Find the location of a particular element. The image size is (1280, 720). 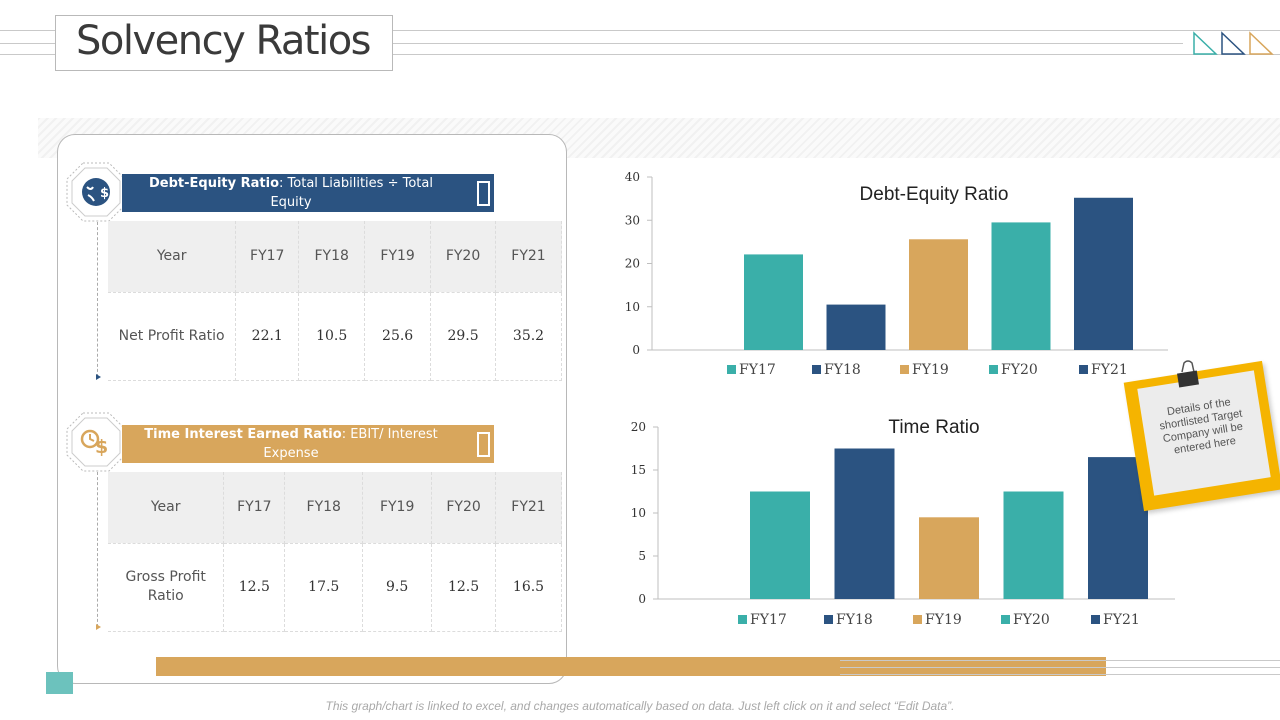

row-label: Net Profit Ratio is located at coordinates (172, 336).